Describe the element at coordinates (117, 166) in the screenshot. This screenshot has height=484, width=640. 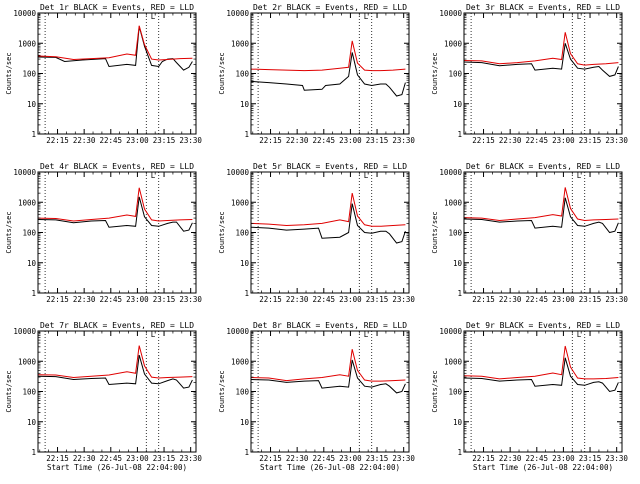
I see `chart-title: Det 4r BLACK = Events, RED = LLD` at that location.